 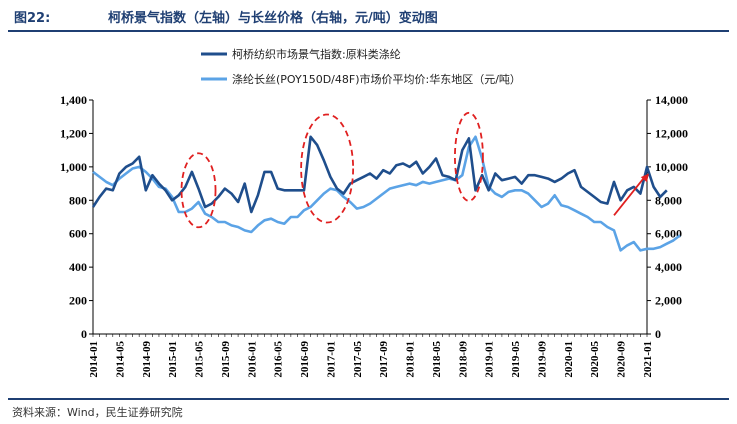 I want to click on right-axis-tick-label: 10,000, so click(x=671, y=167).